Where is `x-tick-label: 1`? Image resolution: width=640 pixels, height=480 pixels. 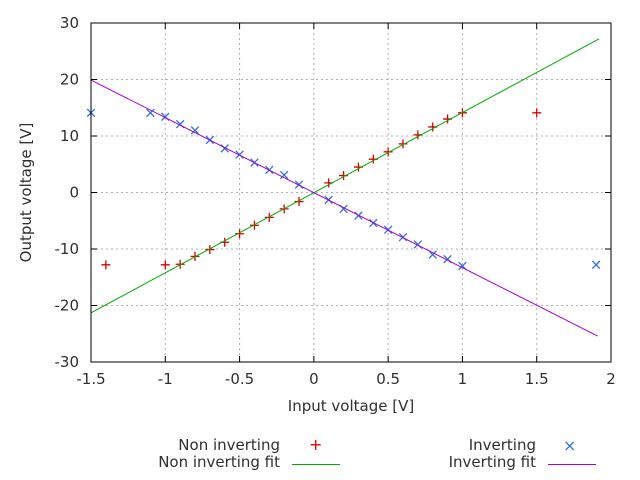
x-tick-label: 1 is located at coordinates (463, 379).